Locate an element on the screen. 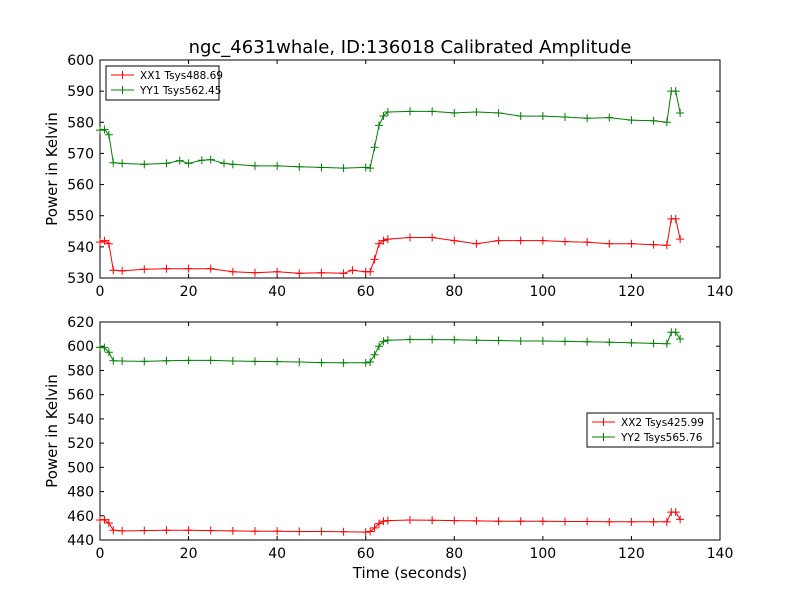  y-tick-label: 500 is located at coordinates (80, 468).